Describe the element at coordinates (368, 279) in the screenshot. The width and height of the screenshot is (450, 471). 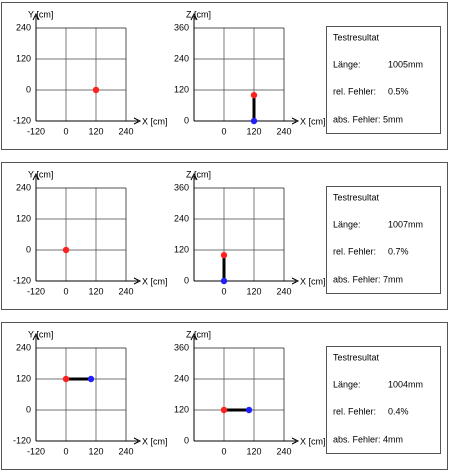
I see `result-label: abs. Fehler: 7mm` at that location.